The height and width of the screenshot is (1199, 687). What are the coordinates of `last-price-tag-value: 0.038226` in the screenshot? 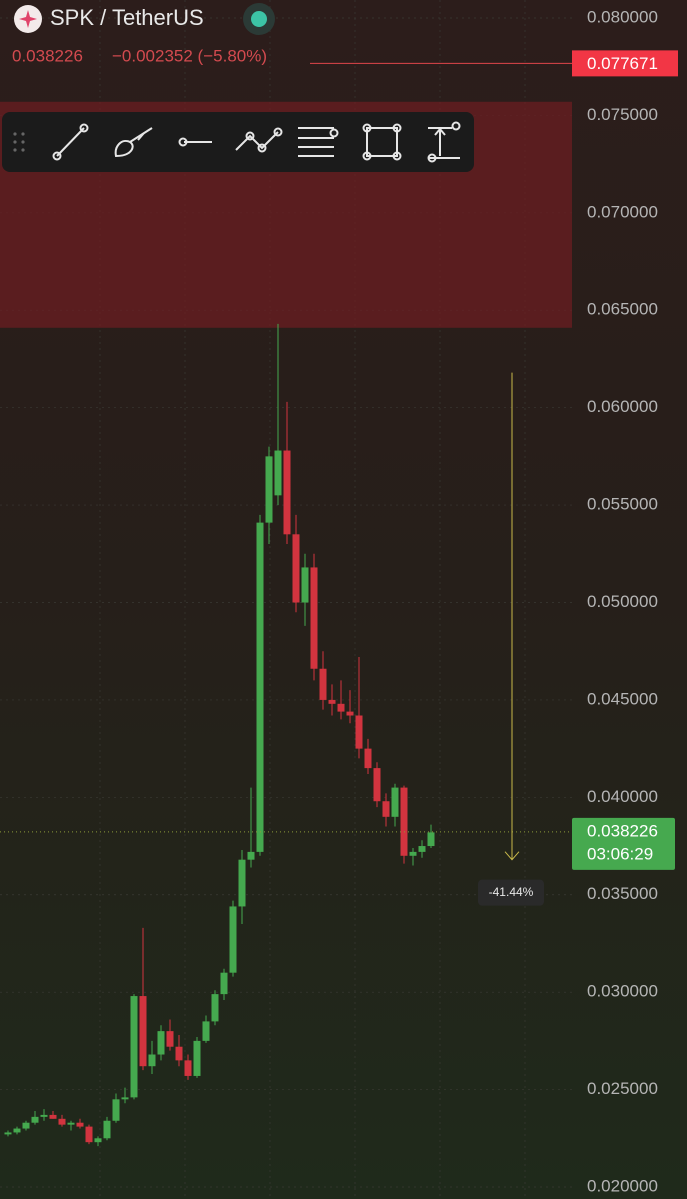 It's located at (622, 830).